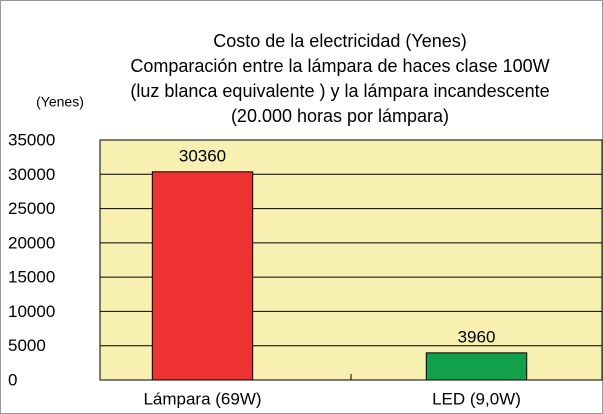 The width and height of the screenshot is (603, 414). What do you see at coordinates (31, 139) in the screenshot?
I see `y-tick-label: 35000` at bounding box center [31, 139].